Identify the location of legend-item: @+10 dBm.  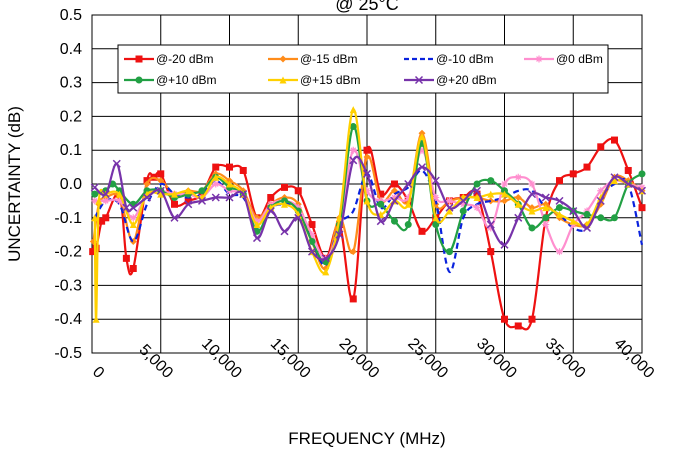
(170, 80).